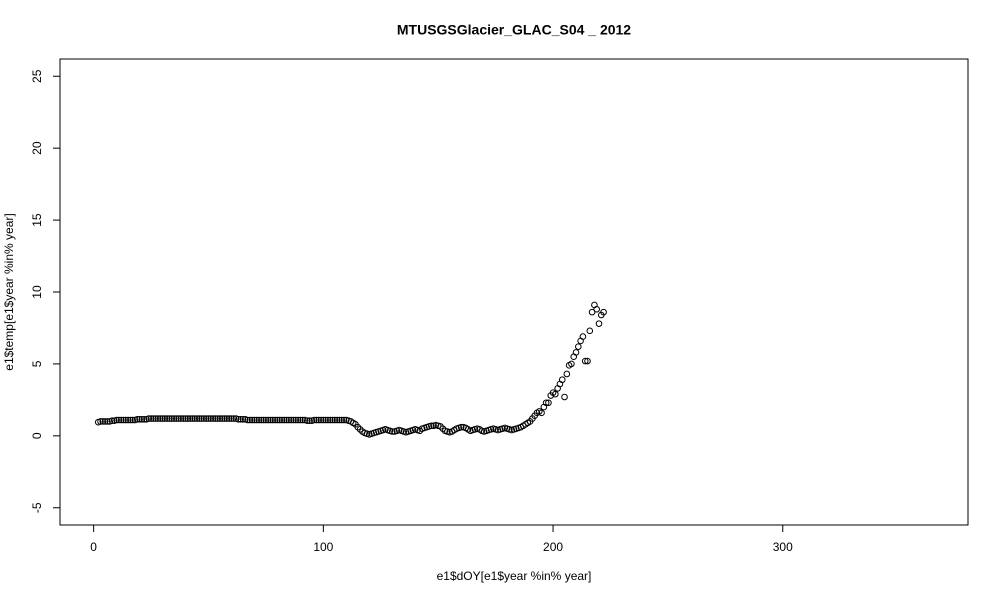 The image size is (1000, 600). I want to click on y-tick-label: 15, so click(37, 220).